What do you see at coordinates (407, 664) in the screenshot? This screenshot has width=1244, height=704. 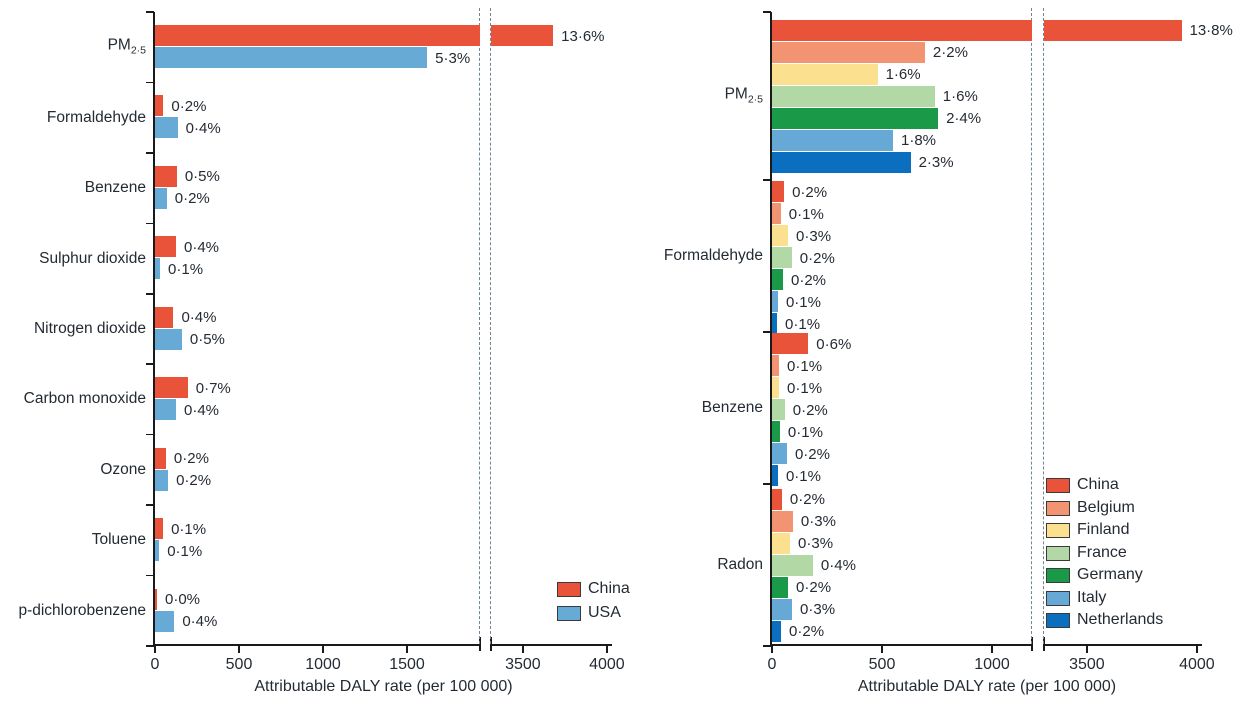 I see `x-tick-label: 1500` at bounding box center [407, 664].